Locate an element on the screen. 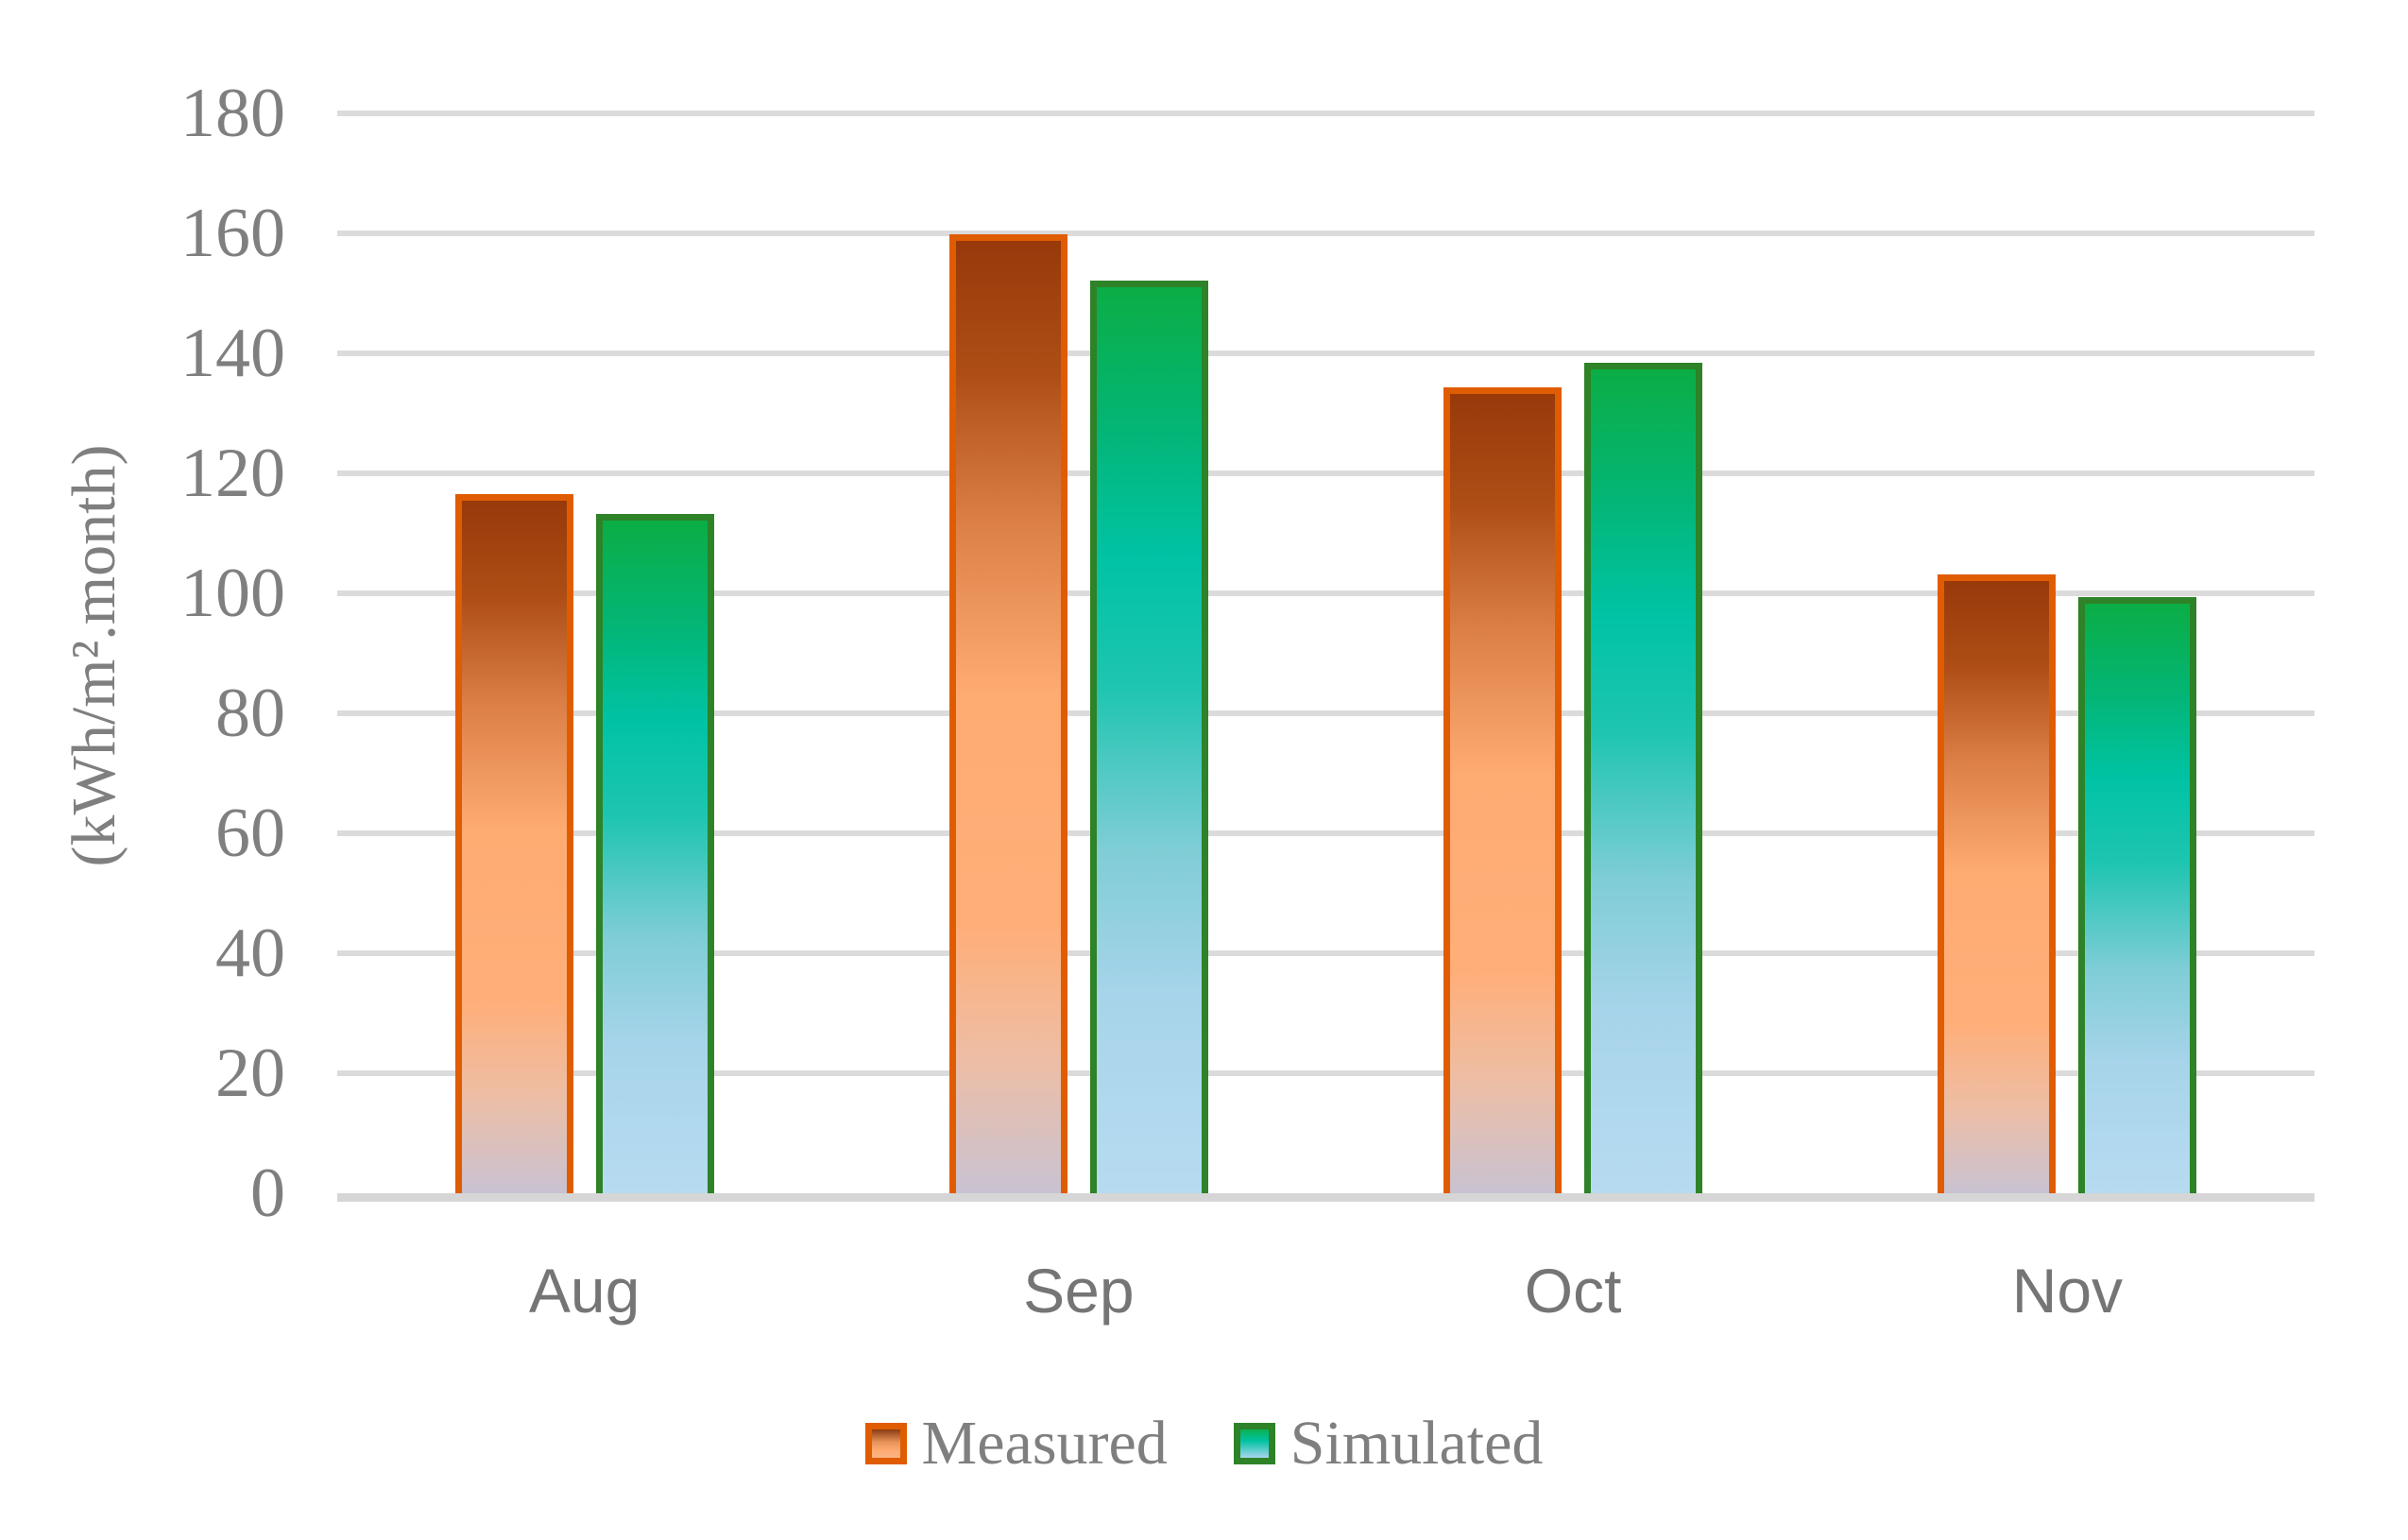 Image resolution: width=2408 pixels, height=1540 pixels. legend-item-measured: Measured is located at coordinates (1016, 1444).